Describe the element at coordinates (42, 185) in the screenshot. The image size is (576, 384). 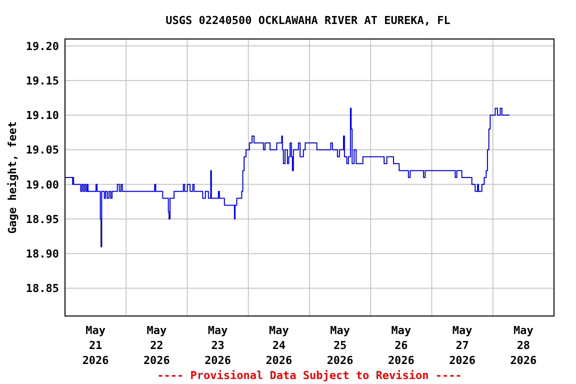
I see `y-tick-label: 19.00` at that location.